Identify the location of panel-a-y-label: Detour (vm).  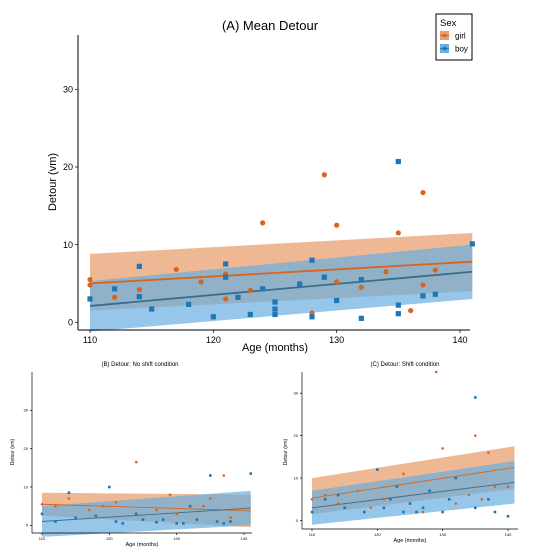
(53, 182).